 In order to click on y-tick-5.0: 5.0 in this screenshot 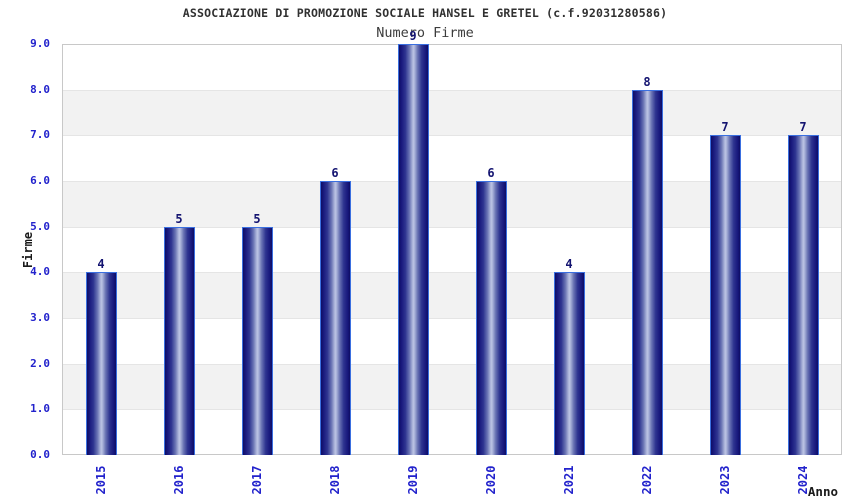, I will do `click(40, 226)`.